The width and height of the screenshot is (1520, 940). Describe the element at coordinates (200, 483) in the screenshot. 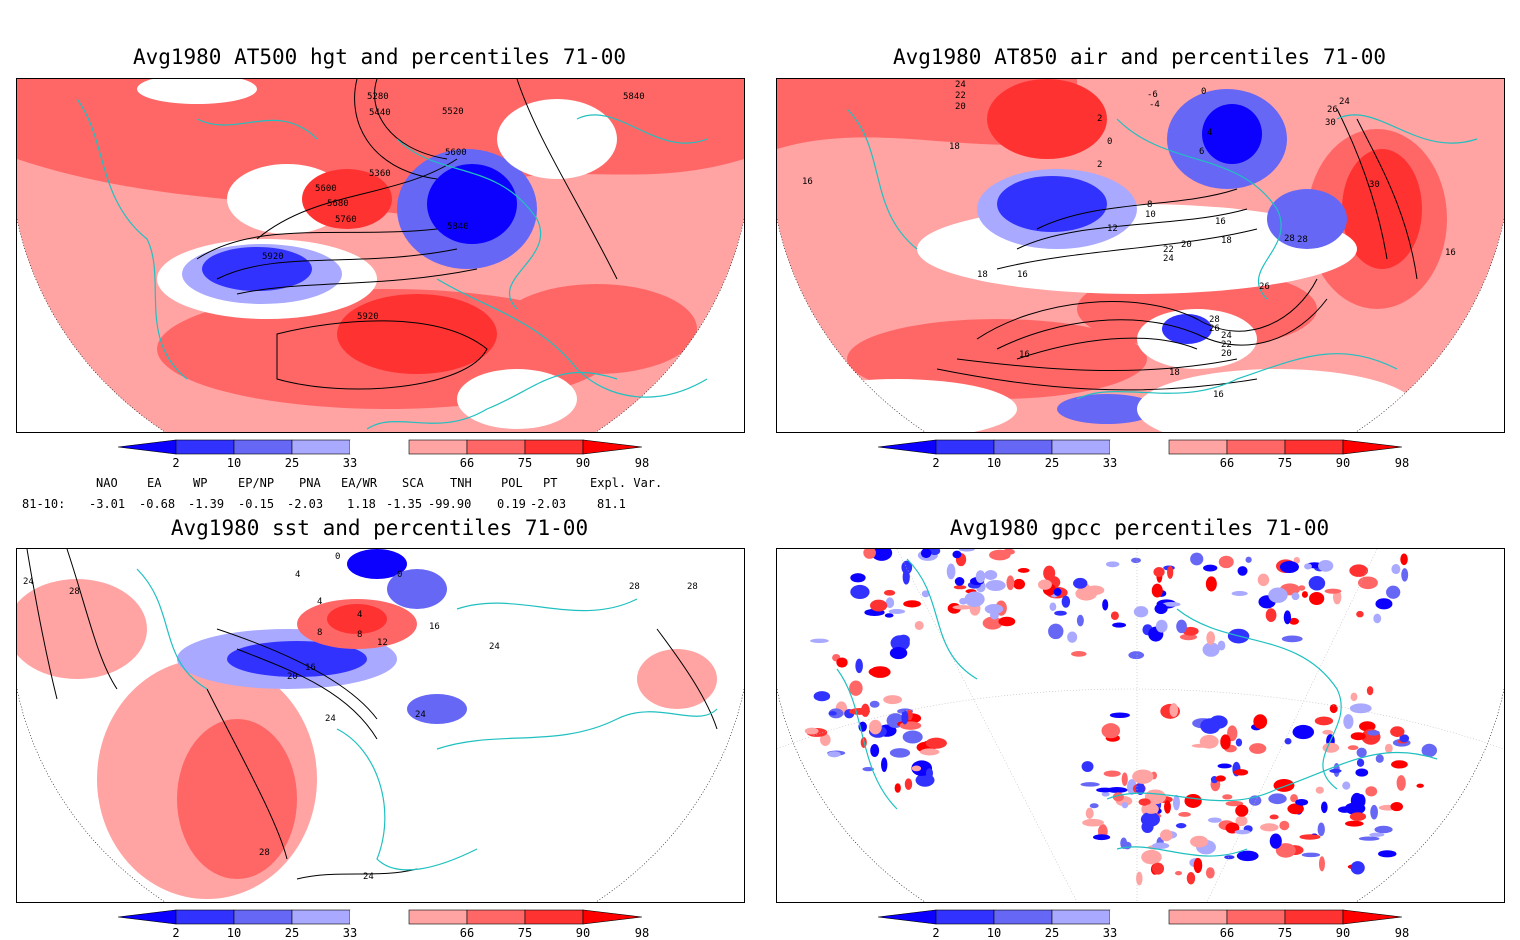

I see `index-header-wp: WP` at that location.